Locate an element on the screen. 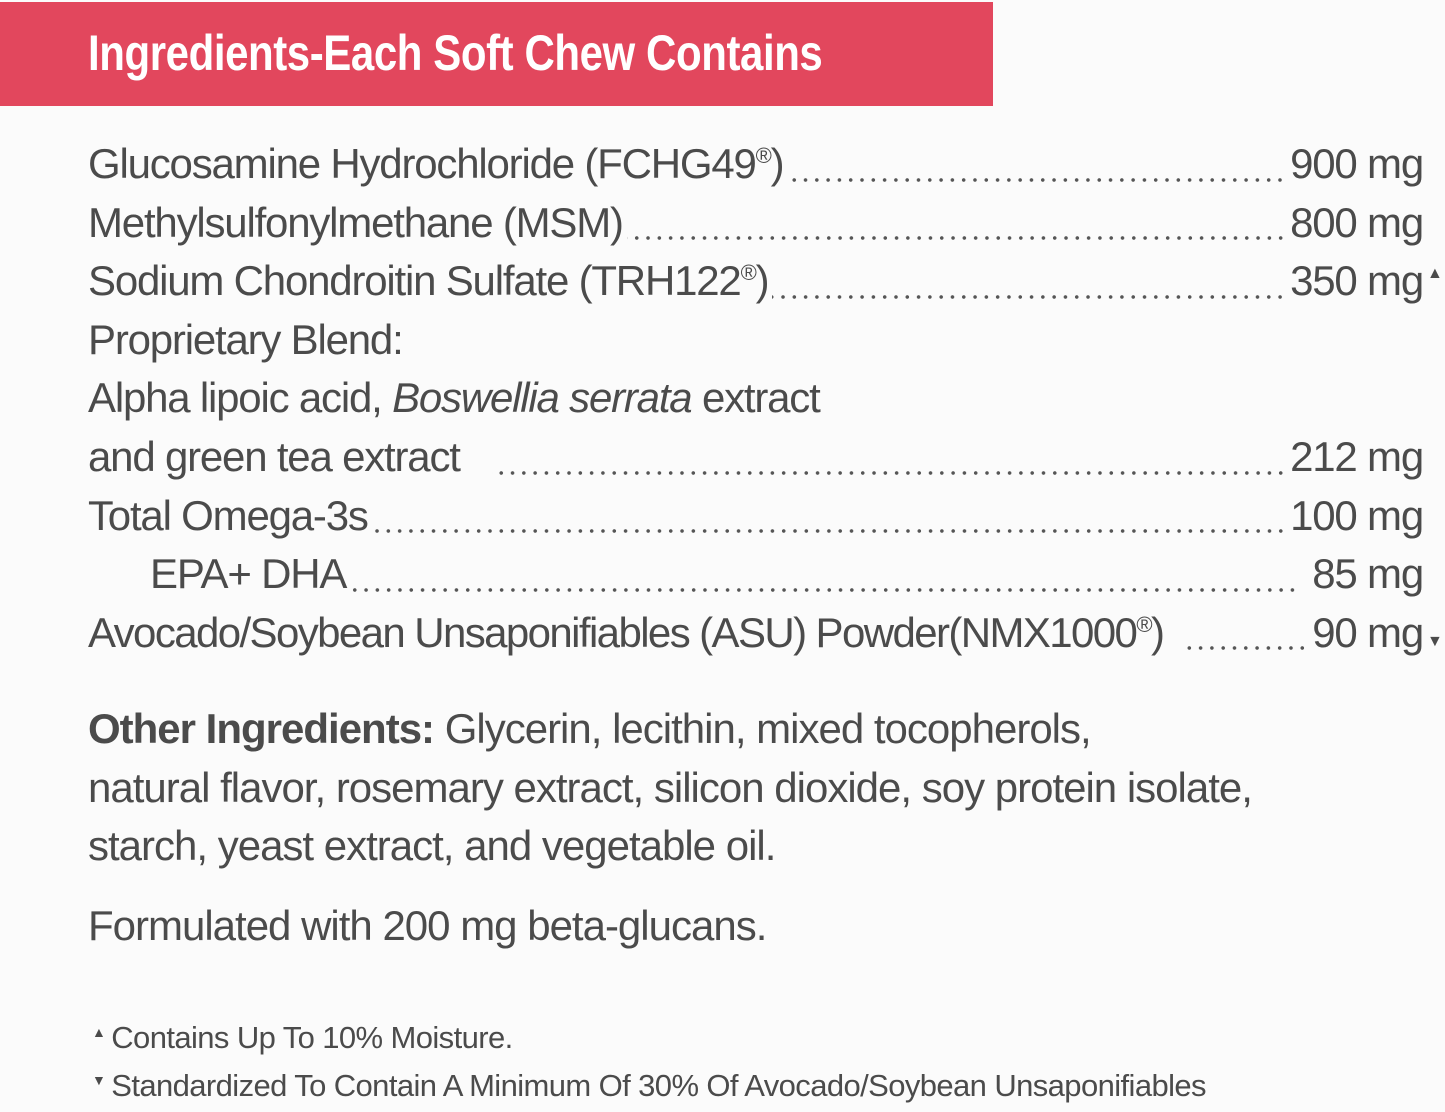  ingredient-name: Sodium Chondroitin Sulfate (TRH122®) is located at coordinates (429, 281).